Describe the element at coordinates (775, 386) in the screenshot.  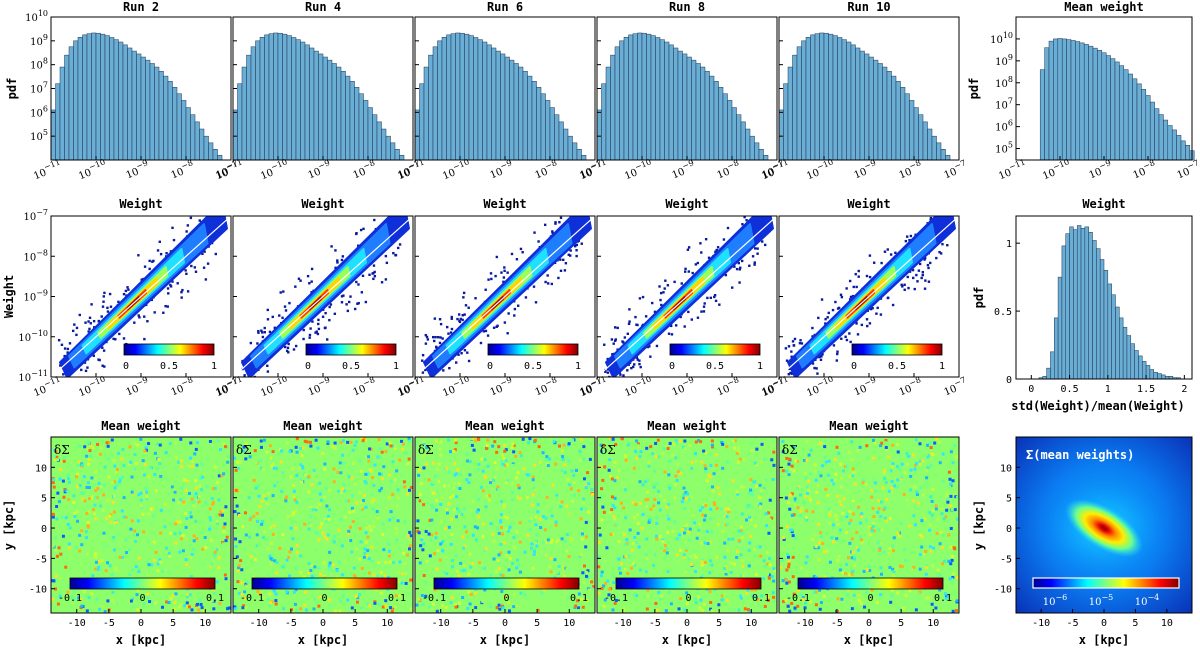
I see `x-tick-label: 10−11` at that location.